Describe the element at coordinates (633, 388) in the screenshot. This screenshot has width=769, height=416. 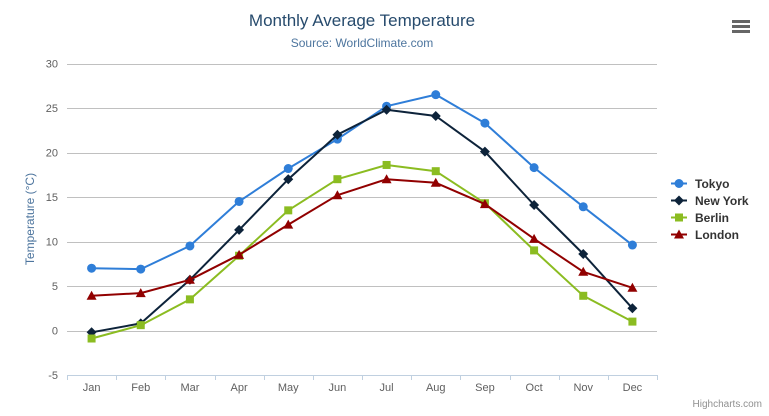
I see `x-tick-label: Dec` at that location.